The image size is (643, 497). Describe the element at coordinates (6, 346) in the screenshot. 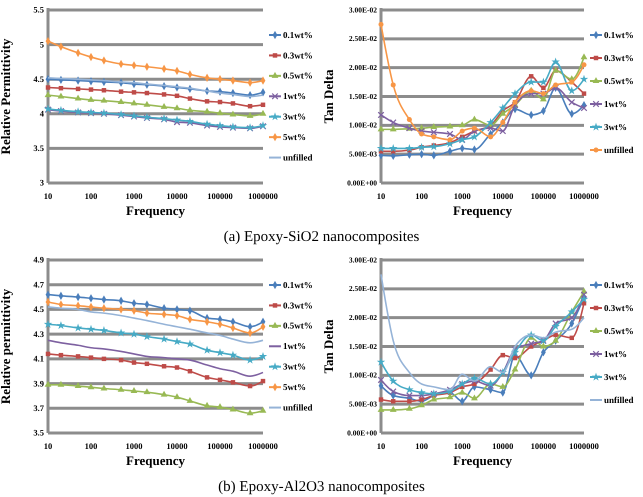

I see `y-axis-title: Relative permittivity` at that location.